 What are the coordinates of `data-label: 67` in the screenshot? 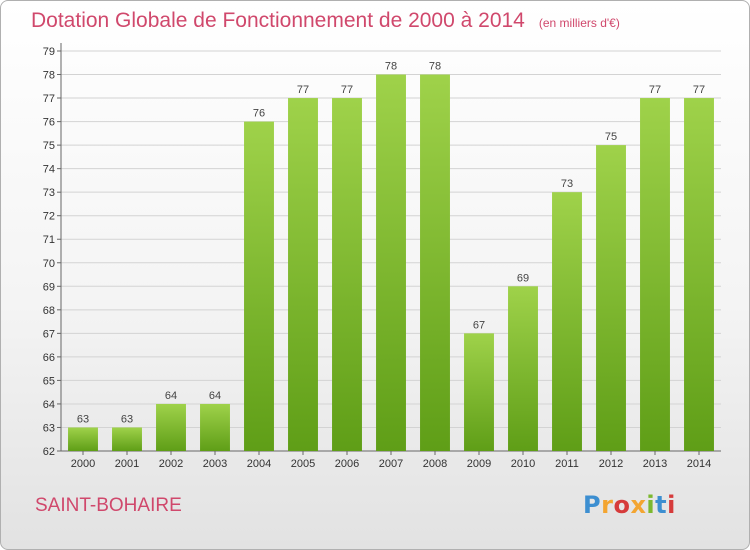 It's located at (479, 325).